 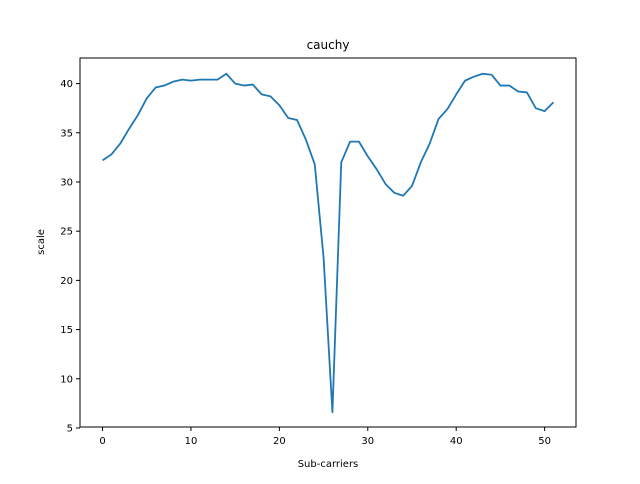 I want to click on x-axis-label: Sub-carriers, so click(x=328, y=464).